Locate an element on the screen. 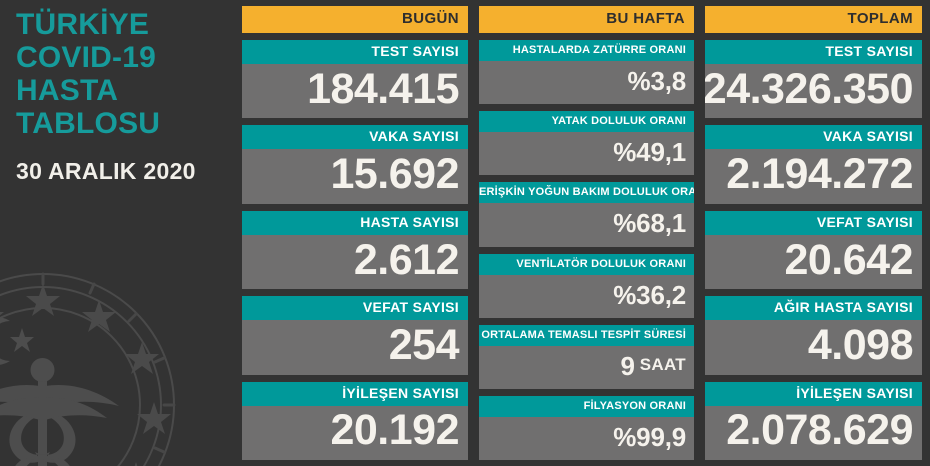 This screenshot has width=930, height=466. stat-row: TEST SAYISI 184.415 is located at coordinates (355, 82).